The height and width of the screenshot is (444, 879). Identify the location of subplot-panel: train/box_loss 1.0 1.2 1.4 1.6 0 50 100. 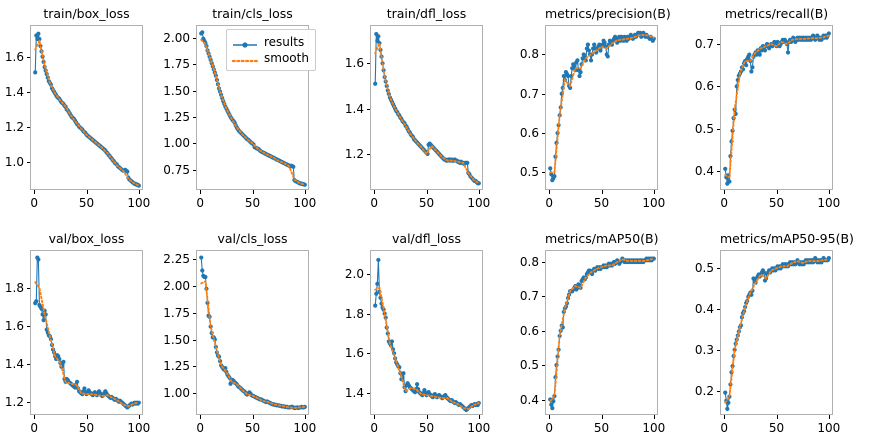
(75, 110).